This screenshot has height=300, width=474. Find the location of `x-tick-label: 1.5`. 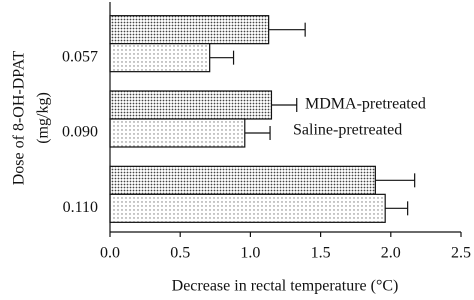

x-tick-label: 1.5 is located at coordinates (321, 253).